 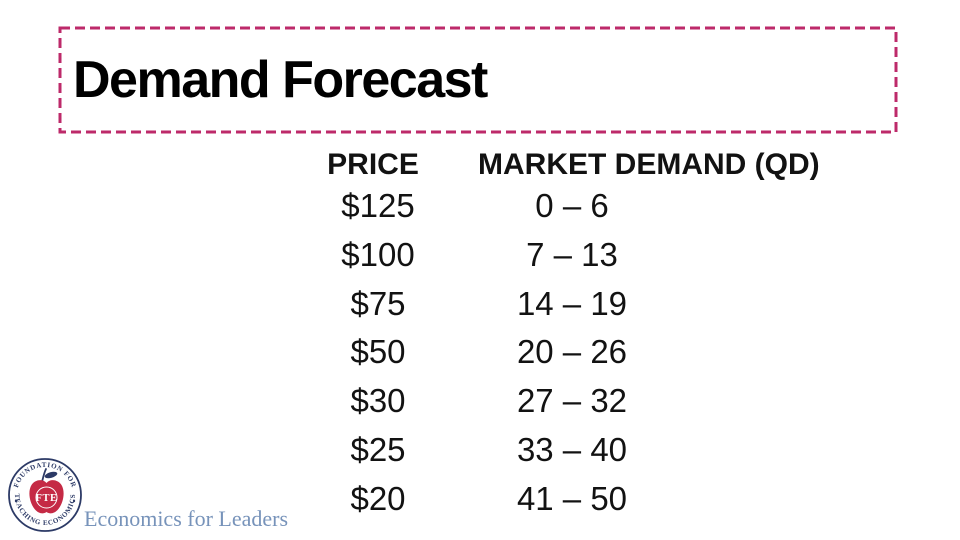 I want to click on fte-seal-icon: FOUNDATION FOR TEACHING ECONOMICS FTE, so click(x=45, y=495).